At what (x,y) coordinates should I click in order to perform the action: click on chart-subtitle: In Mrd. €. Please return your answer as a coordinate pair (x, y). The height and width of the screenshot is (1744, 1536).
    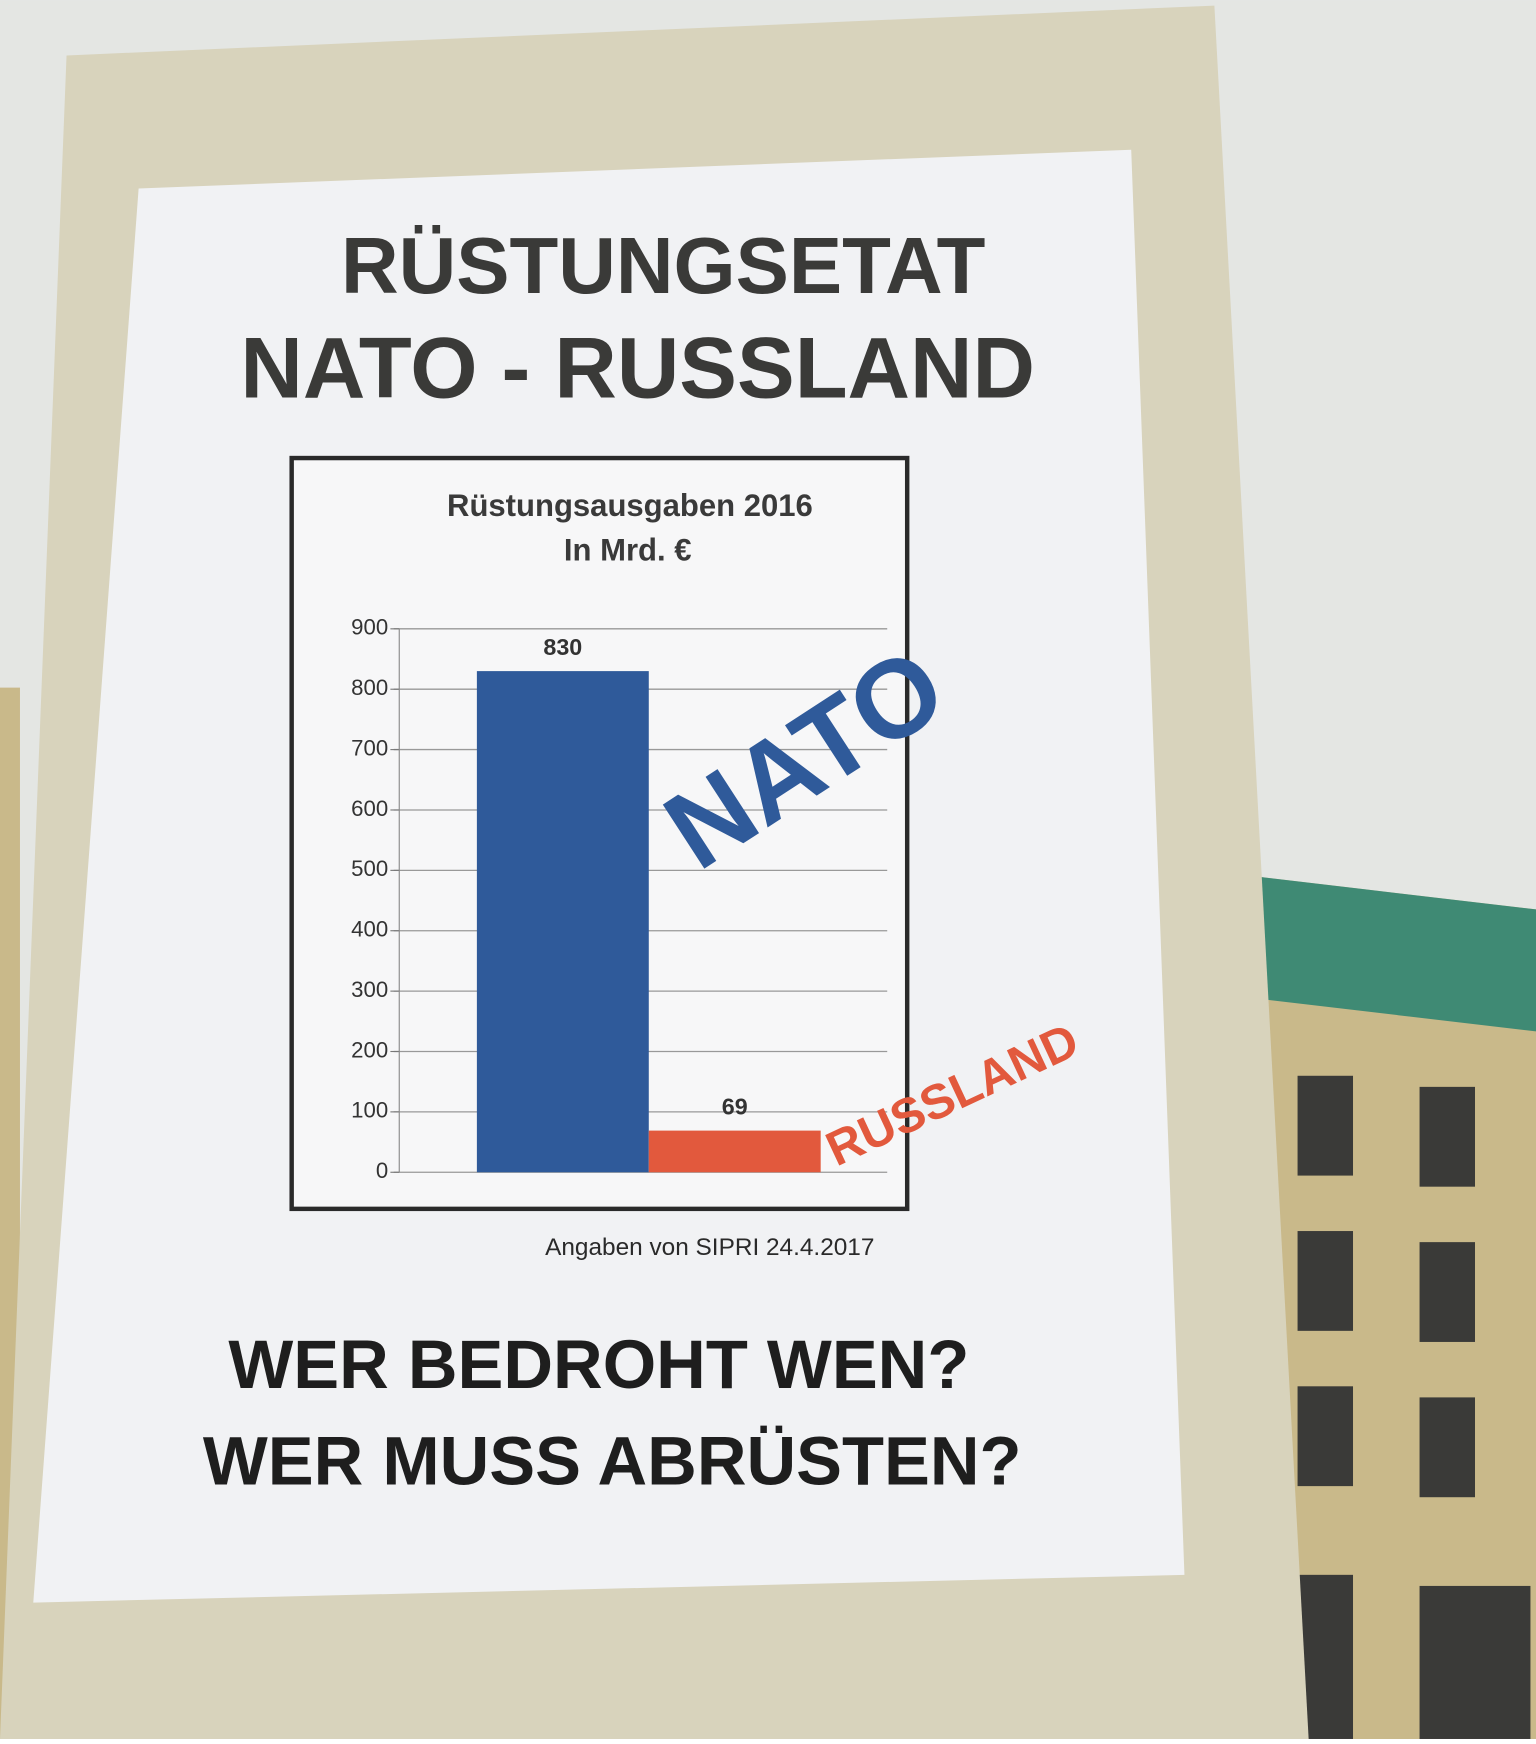
    Looking at the image, I should click on (628, 550).